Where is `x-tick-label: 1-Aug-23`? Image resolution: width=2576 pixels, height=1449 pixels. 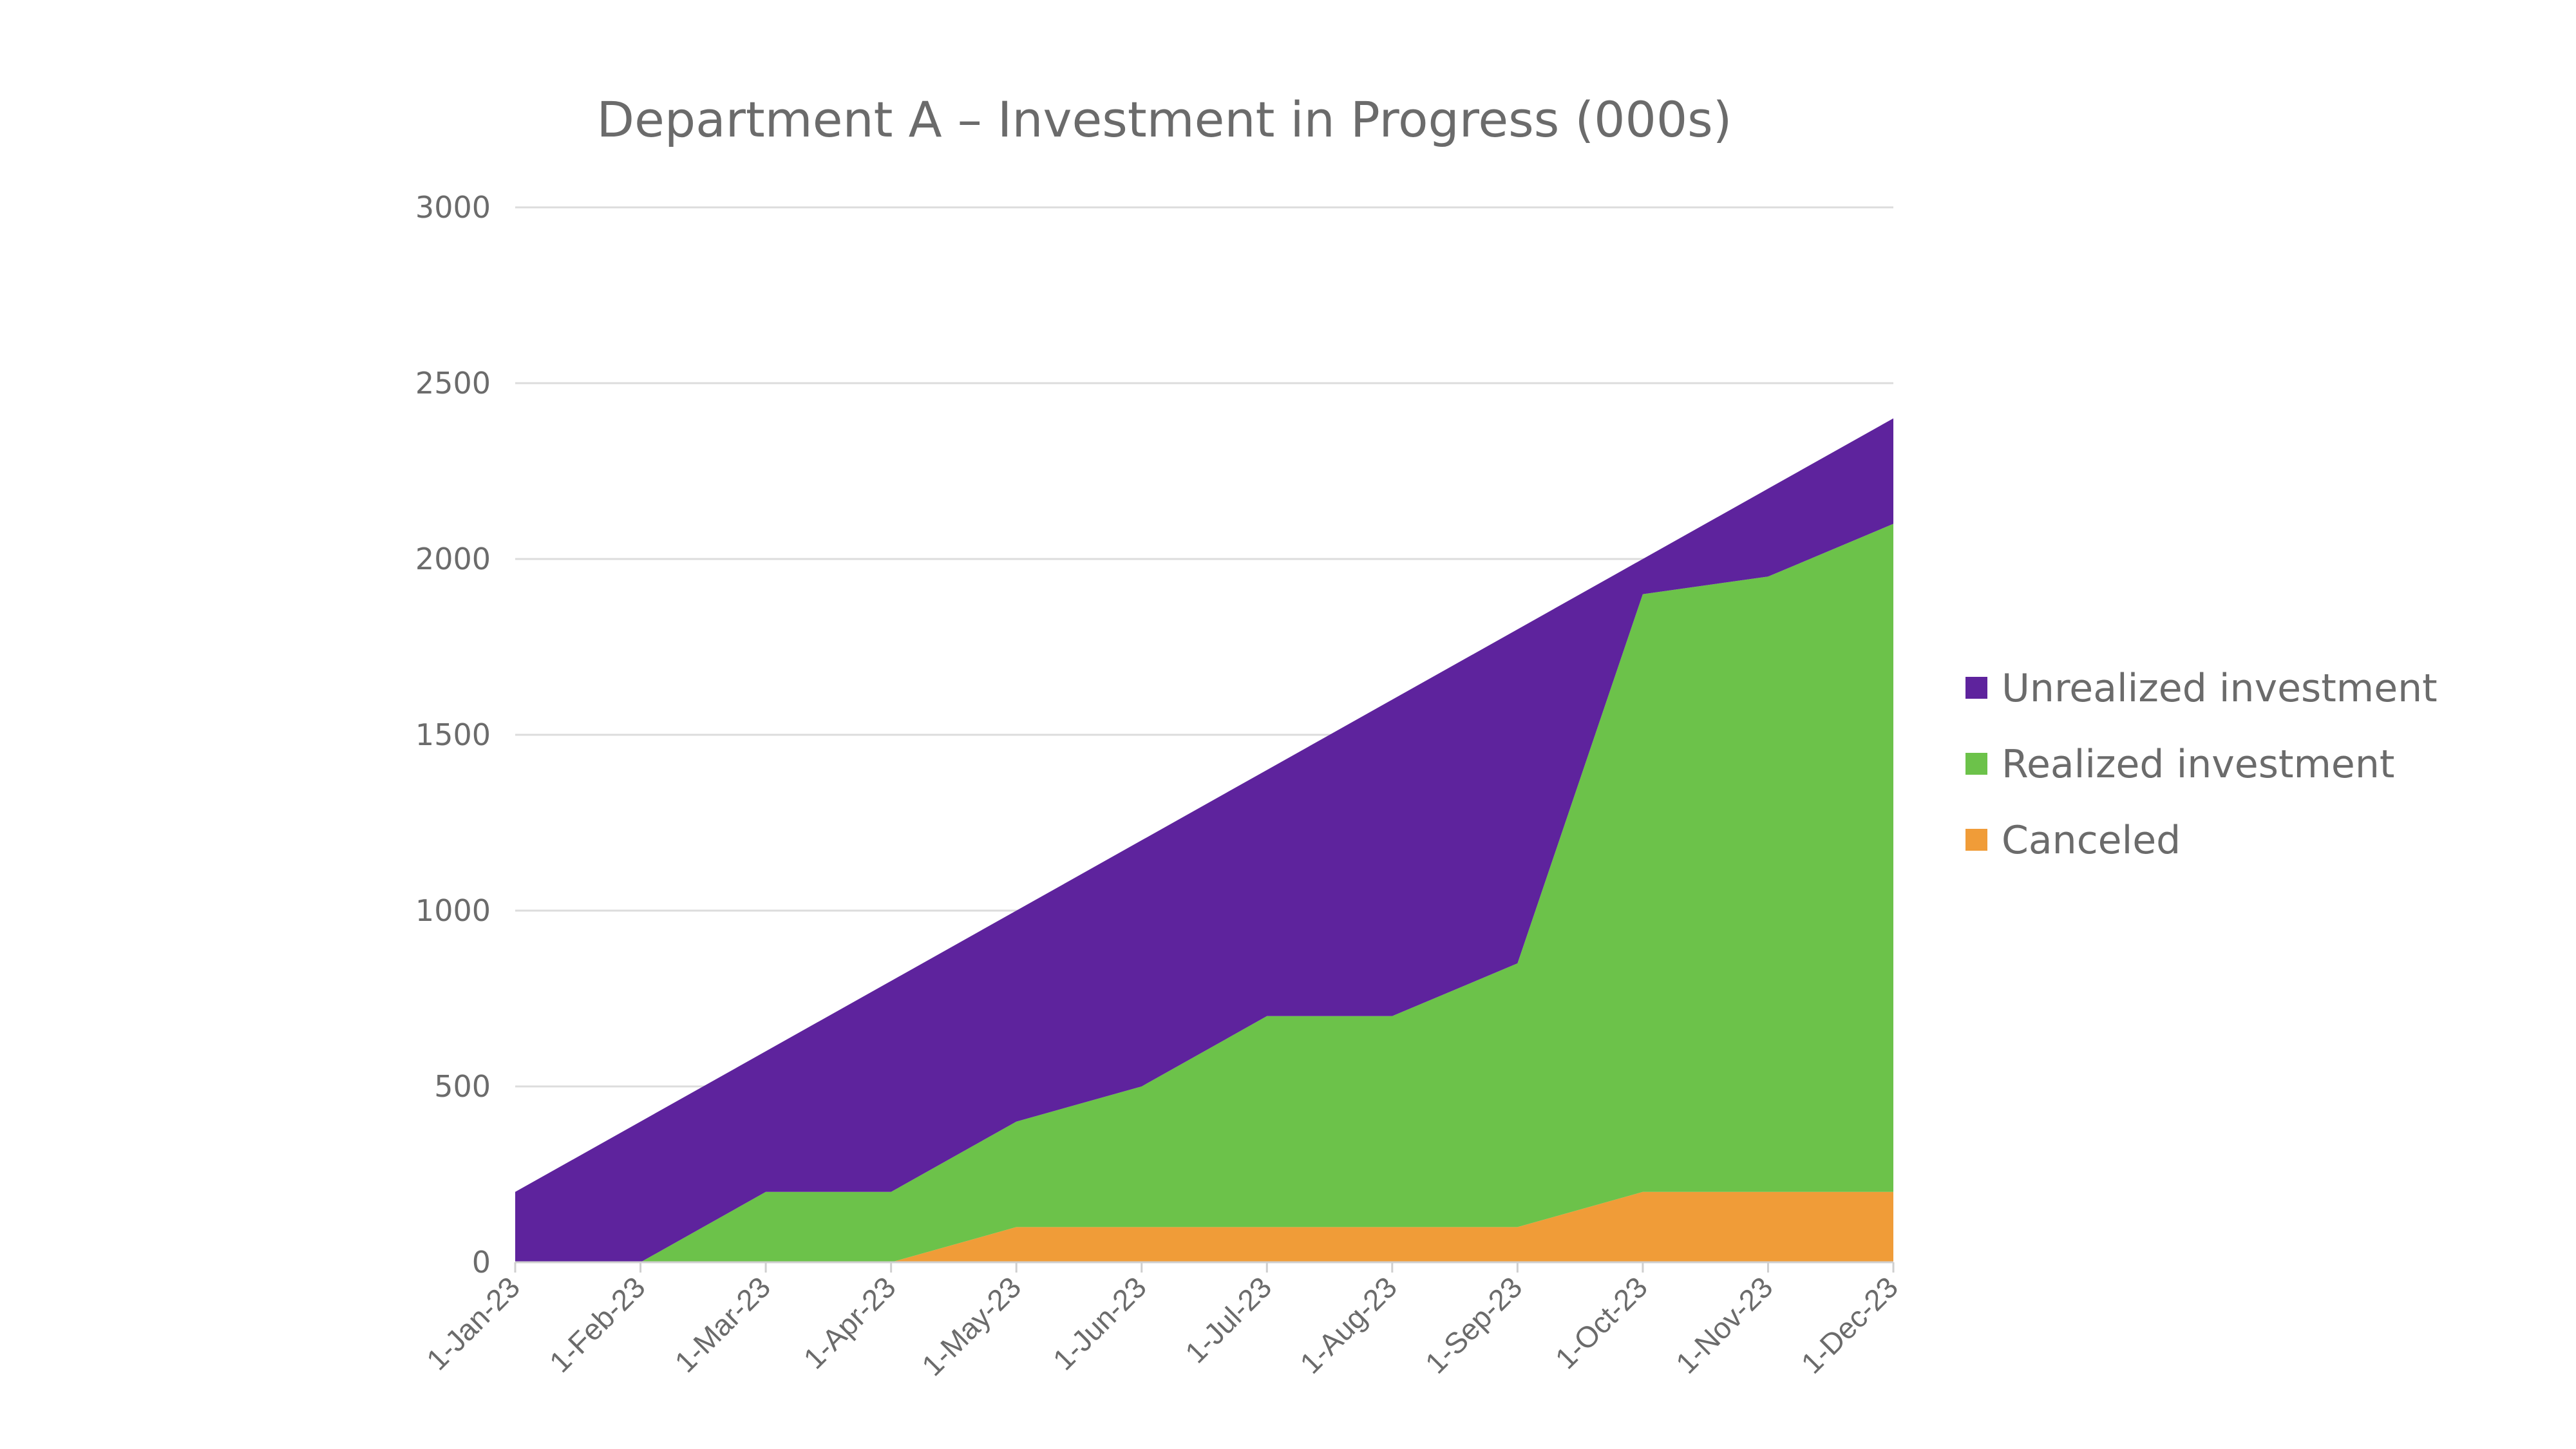 x-tick-label: 1-Aug-23 is located at coordinates (1348, 1325).